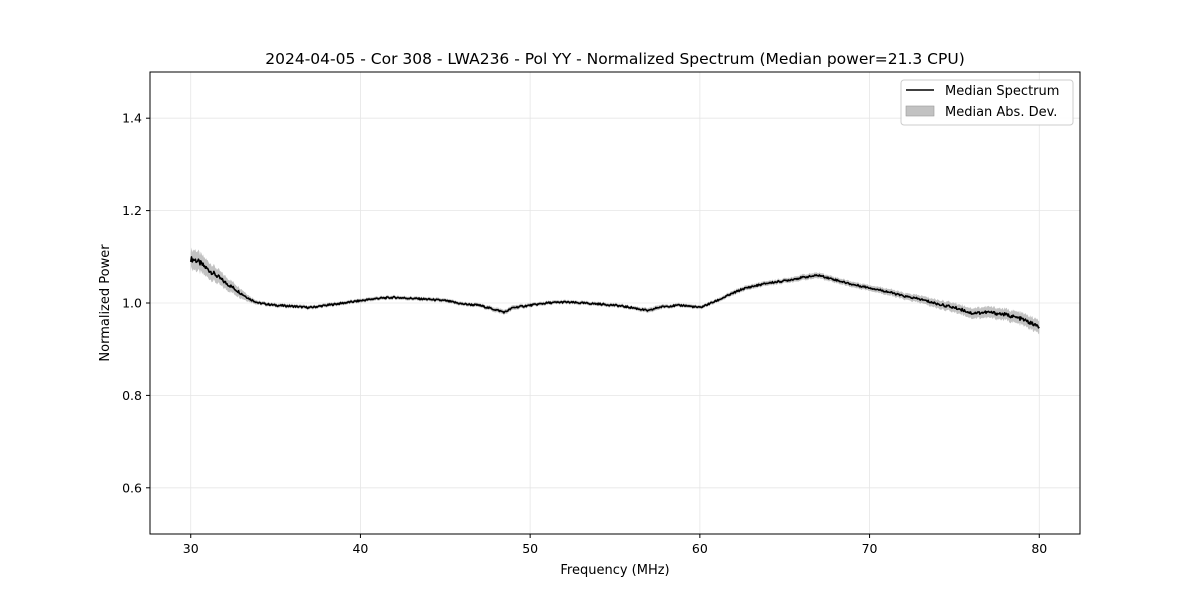 This screenshot has width=1200, height=600. I want to click on legend-median-label: Median Spectrum, so click(1002, 91).